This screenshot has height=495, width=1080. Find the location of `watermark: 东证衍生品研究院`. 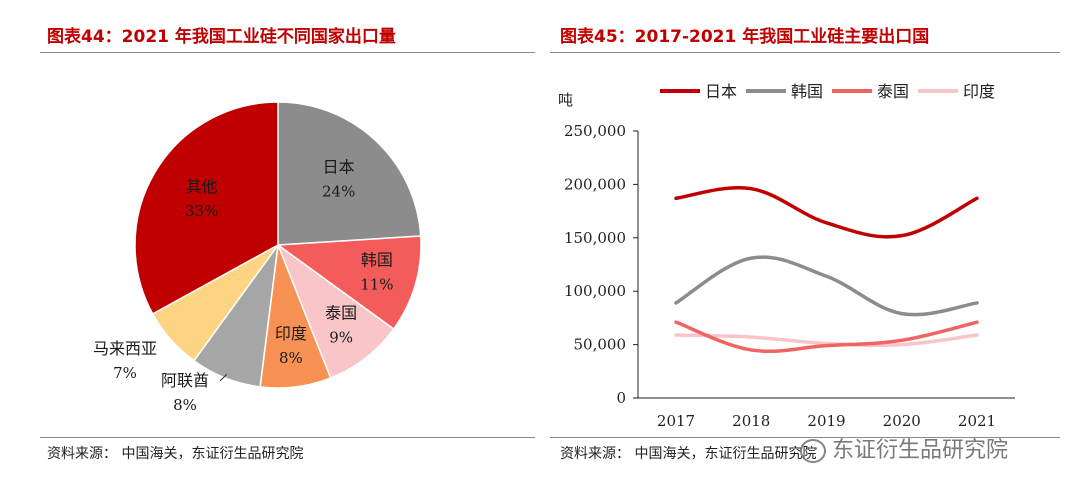

watermark: 东证衍生品研究院 is located at coordinates (904, 448).